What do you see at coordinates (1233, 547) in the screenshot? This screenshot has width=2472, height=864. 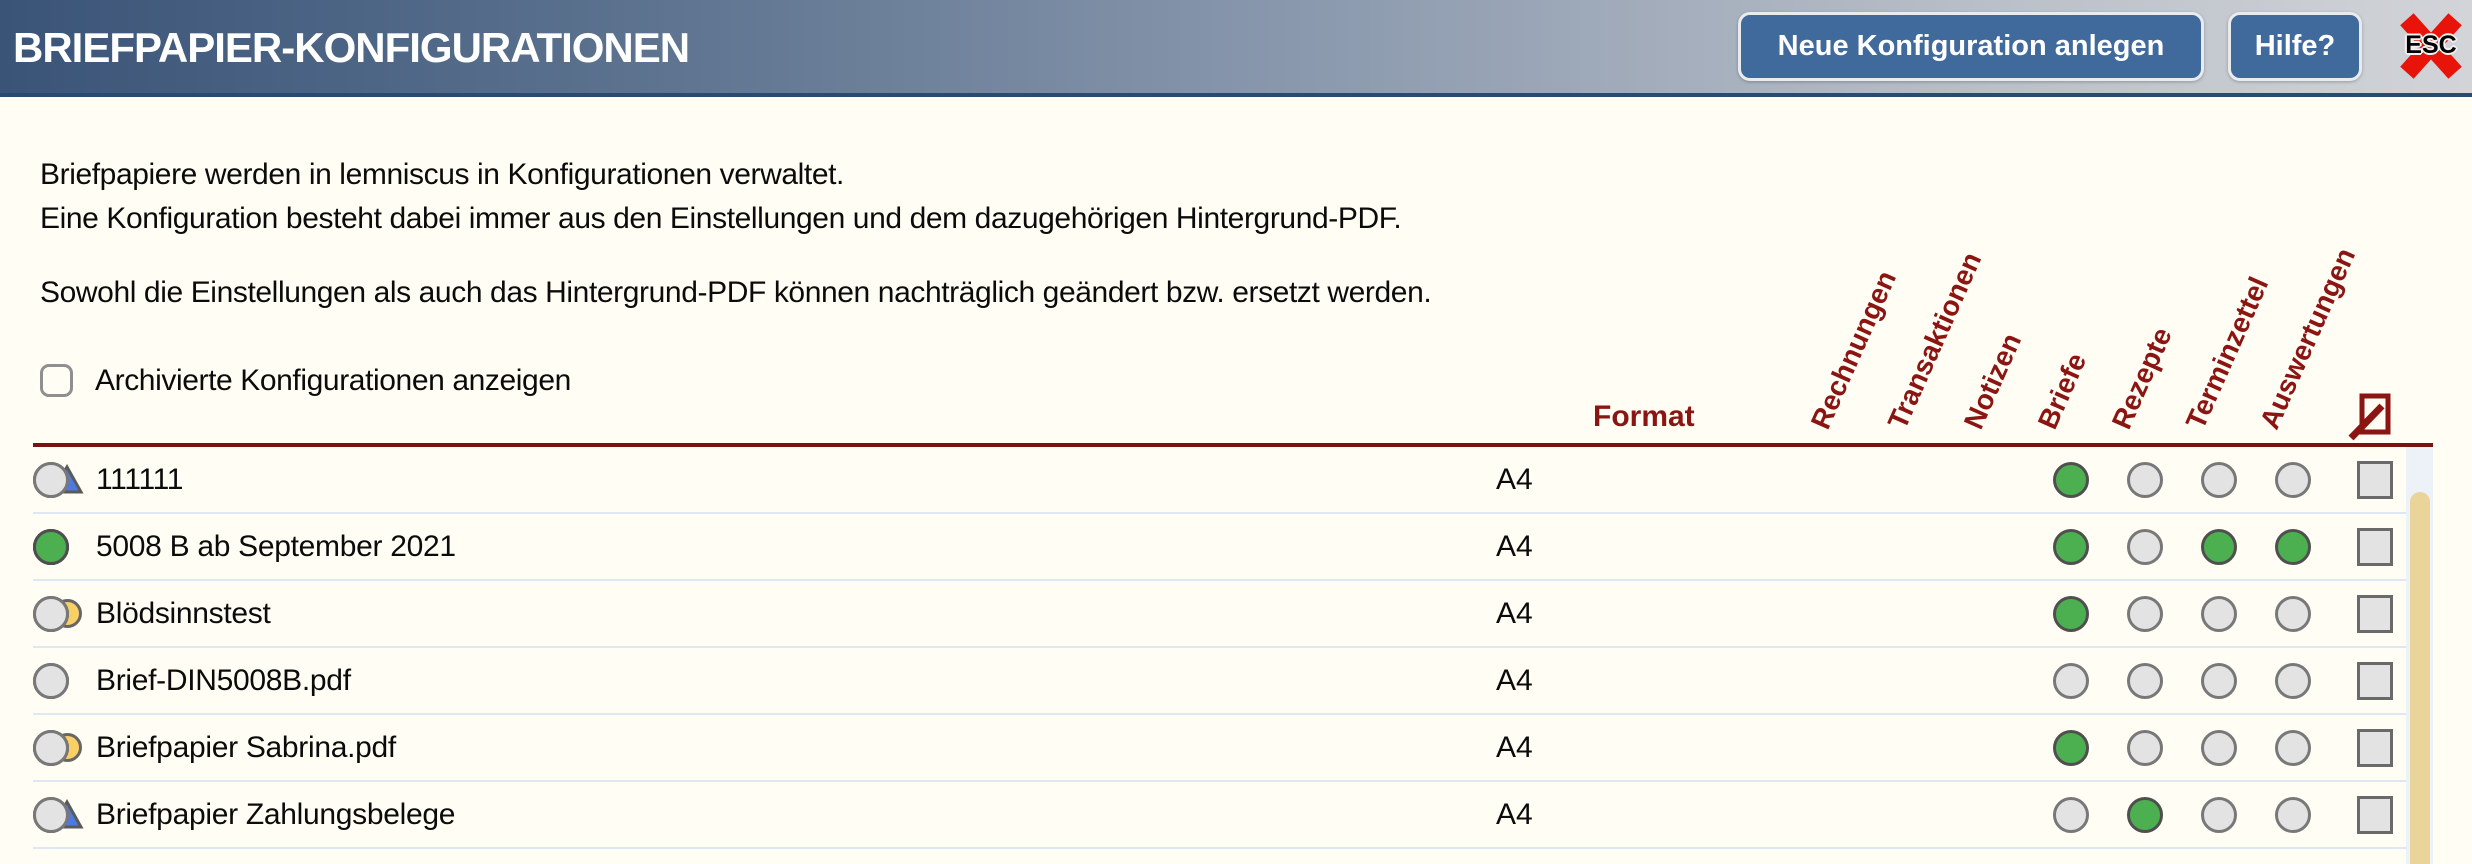 I see `table-row: 5008 B ab September 2021 A4` at bounding box center [1233, 547].